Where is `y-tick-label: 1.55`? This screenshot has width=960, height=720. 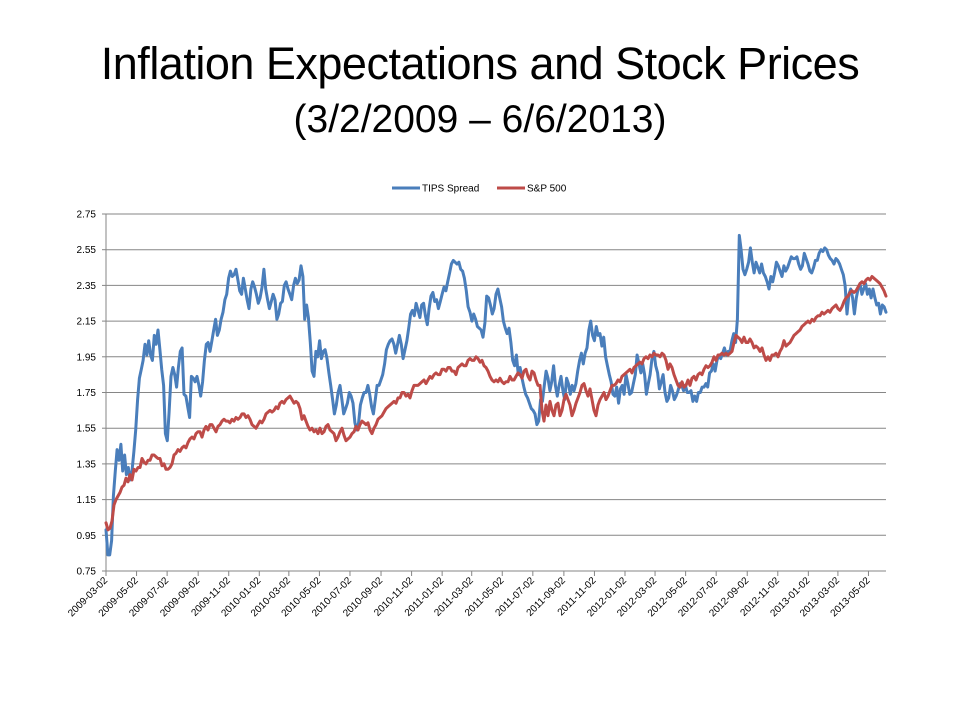
y-tick-label: 1.55 is located at coordinates (87, 429).